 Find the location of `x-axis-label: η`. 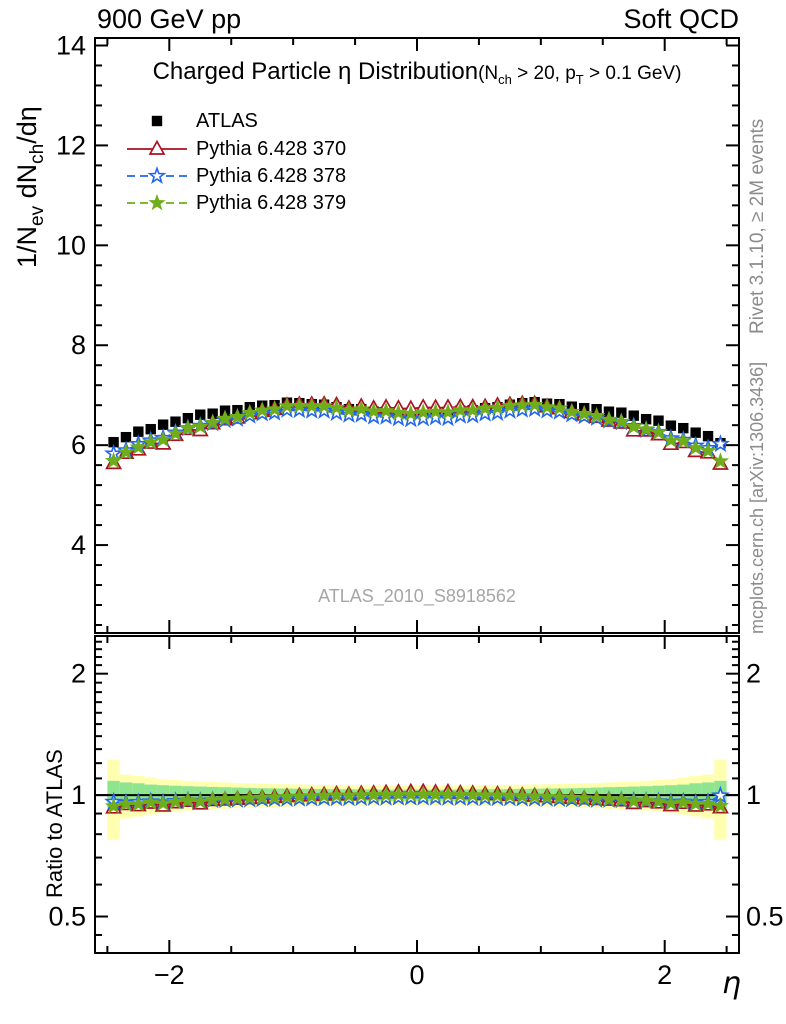

x-axis-label: η is located at coordinates (732, 983).